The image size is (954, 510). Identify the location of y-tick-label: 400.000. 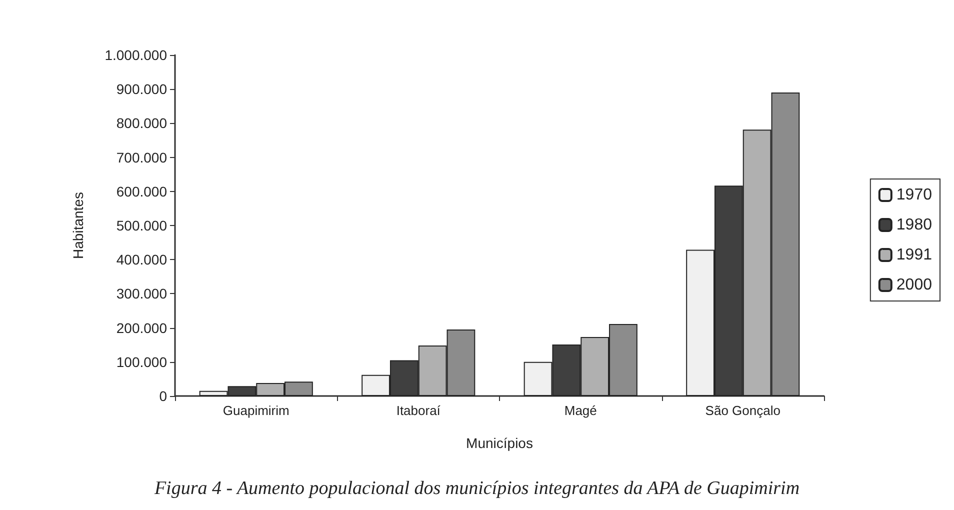
(142, 260).